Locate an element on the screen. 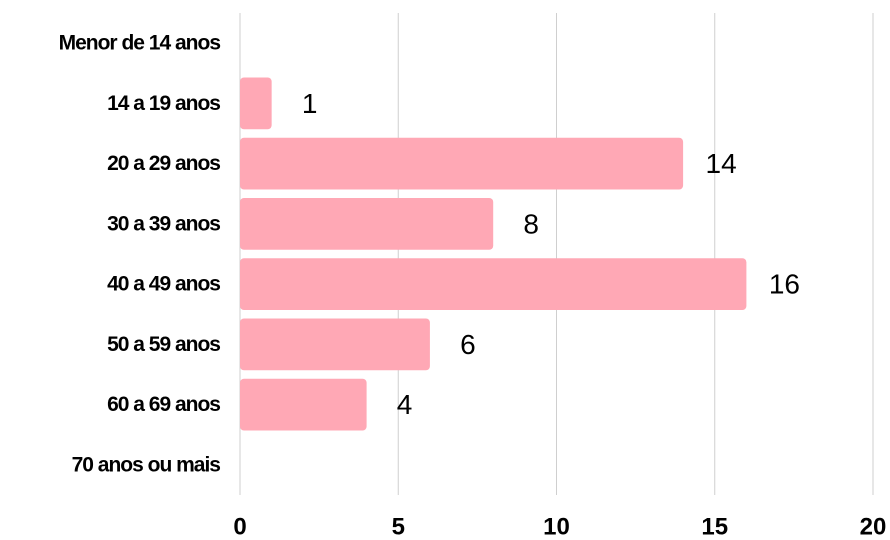  value-label: 1 is located at coordinates (310, 103).